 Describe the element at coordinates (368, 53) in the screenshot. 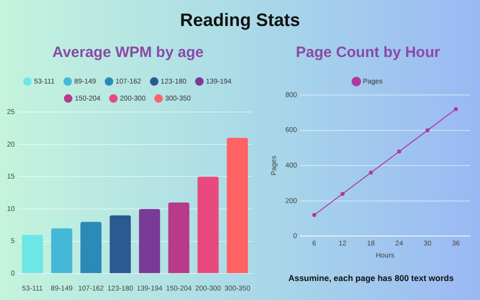

I see `chart-title: Page Count by Hour` at that location.